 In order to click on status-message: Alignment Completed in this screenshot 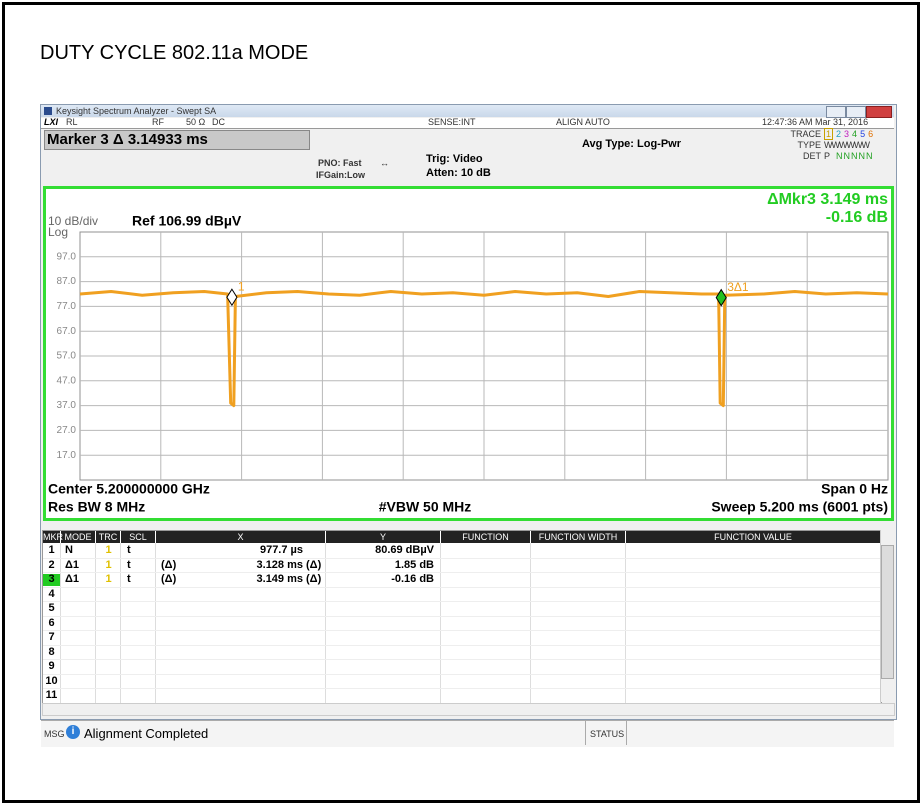, I will do `click(146, 733)`.